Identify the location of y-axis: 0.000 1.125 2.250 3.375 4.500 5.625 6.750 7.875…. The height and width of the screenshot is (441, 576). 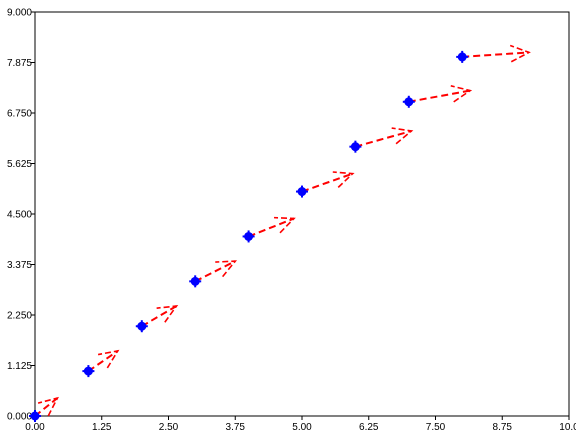
(21, 215).